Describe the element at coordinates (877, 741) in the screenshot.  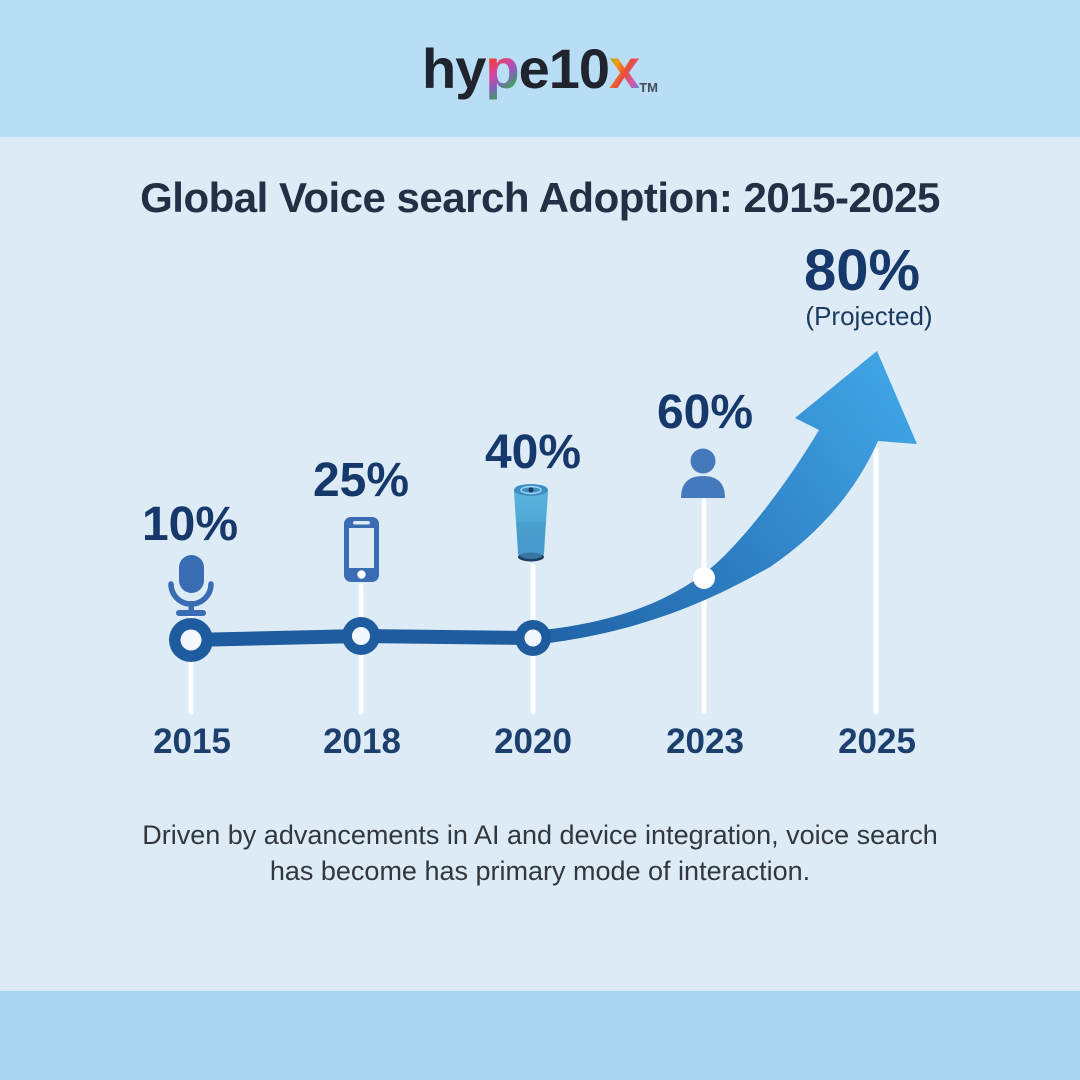
I see `year-label-2025: 2025` at that location.